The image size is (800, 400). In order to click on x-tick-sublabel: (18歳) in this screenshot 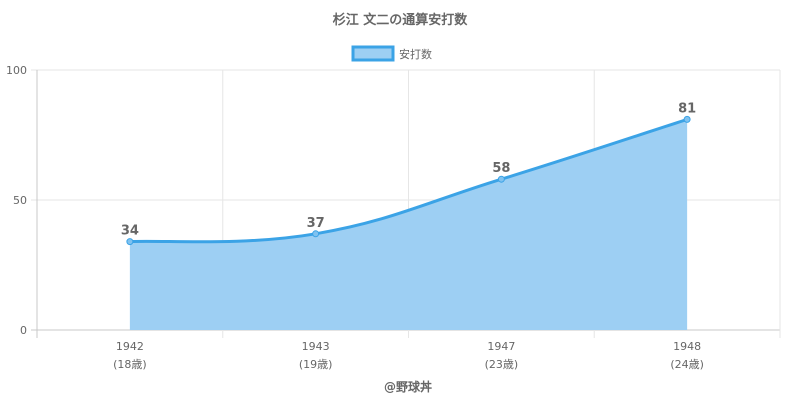, I will do `click(130, 364)`.